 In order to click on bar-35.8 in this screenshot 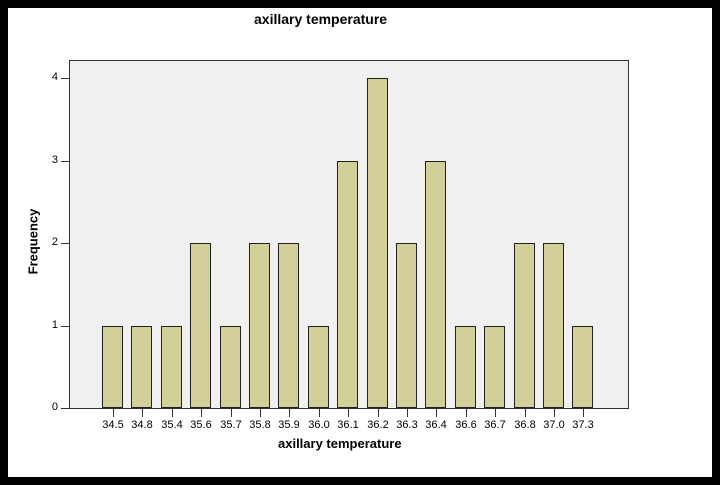, I will do `click(259, 325)`.